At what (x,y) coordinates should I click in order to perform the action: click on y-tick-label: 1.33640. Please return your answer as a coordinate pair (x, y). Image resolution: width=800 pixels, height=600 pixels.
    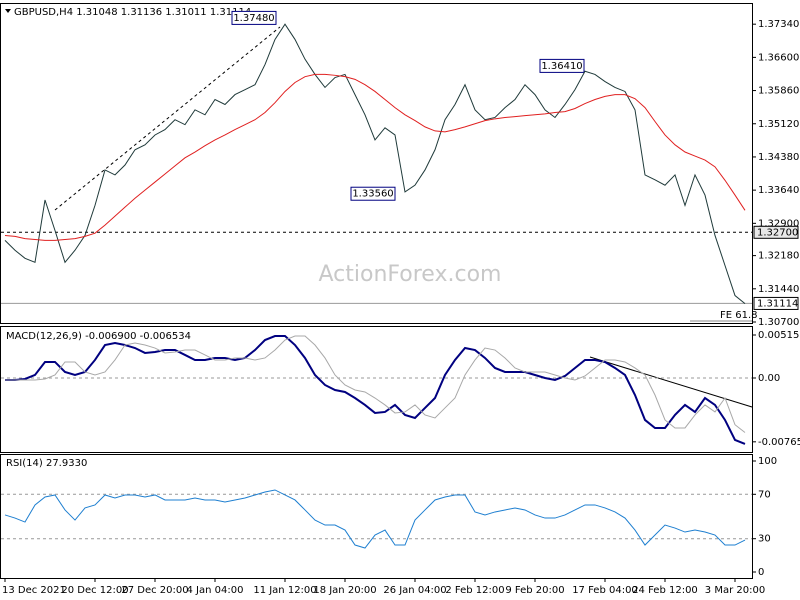
    Looking at the image, I should click on (778, 190).